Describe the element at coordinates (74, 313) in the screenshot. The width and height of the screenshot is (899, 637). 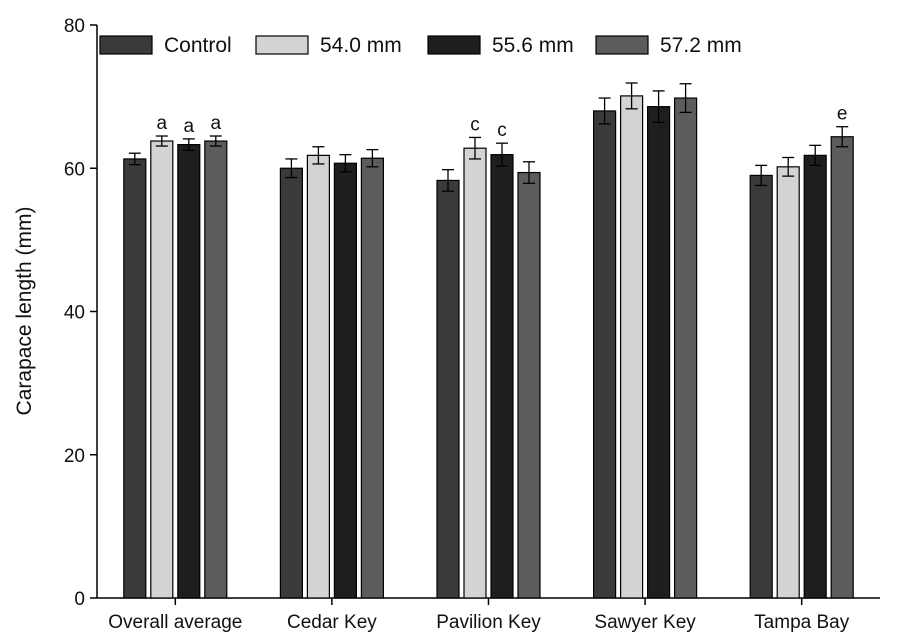
I see `y-tick-label: 40` at that location.